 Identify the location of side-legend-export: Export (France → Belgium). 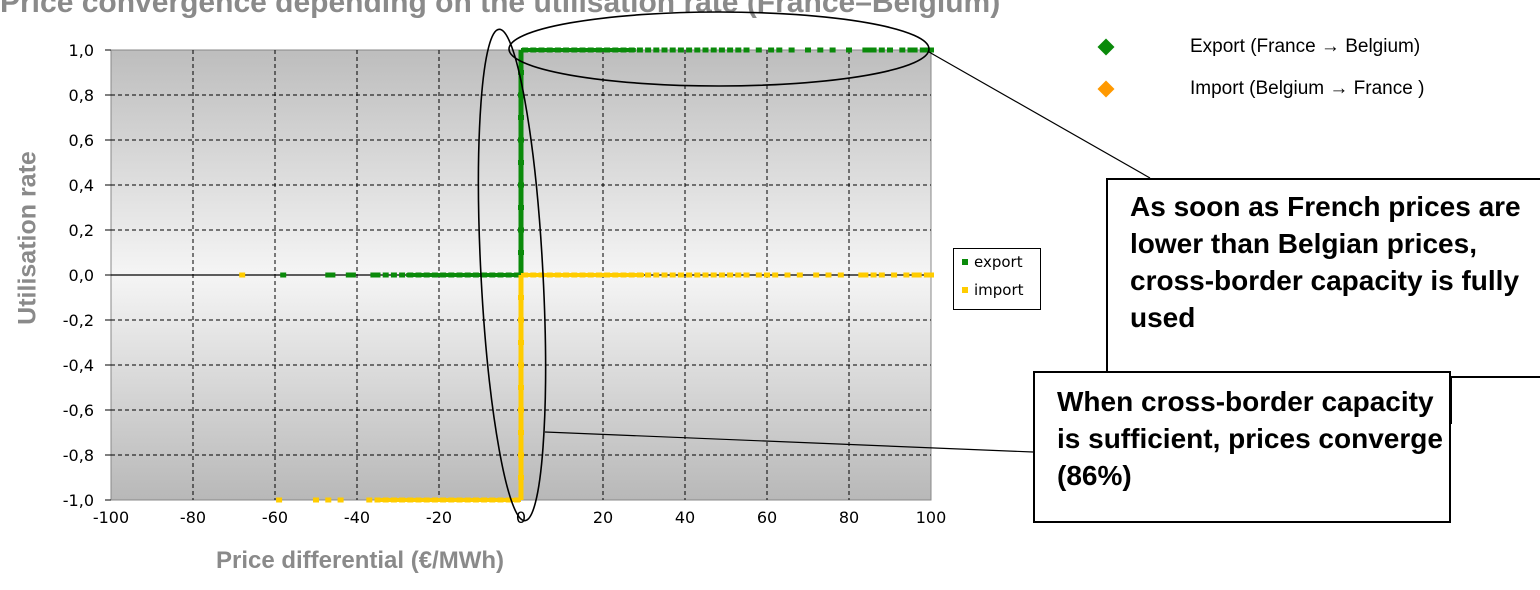
(1310, 47).